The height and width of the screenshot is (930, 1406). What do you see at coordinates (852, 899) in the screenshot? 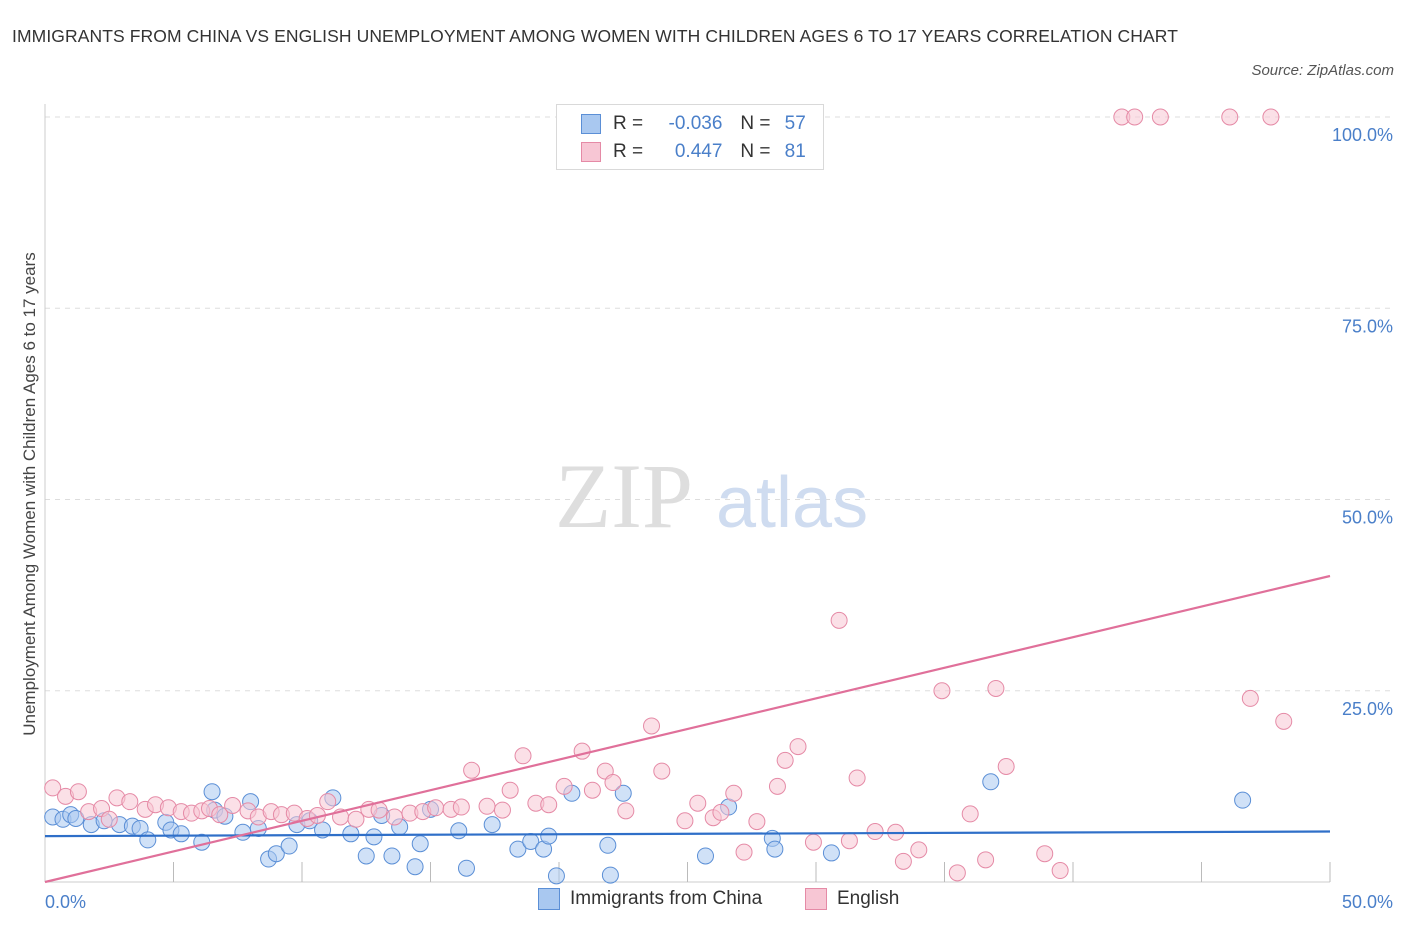
I see `legend-item-english: English` at bounding box center [852, 899].